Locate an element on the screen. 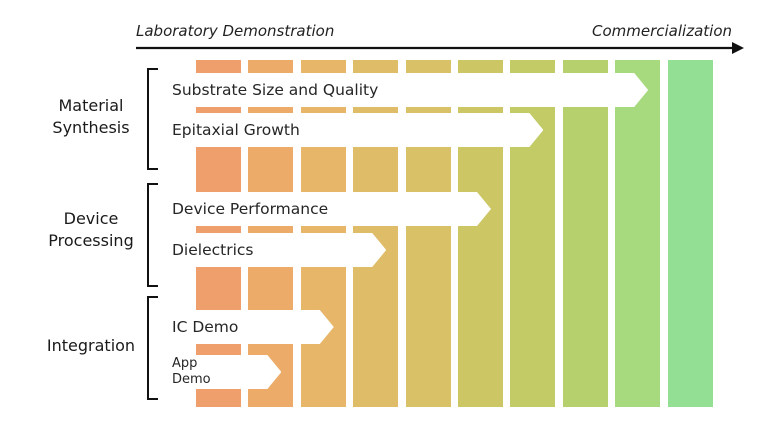 The width and height of the screenshot is (765, 441). band-label: IC Demo is located at coordinates (205, 327).